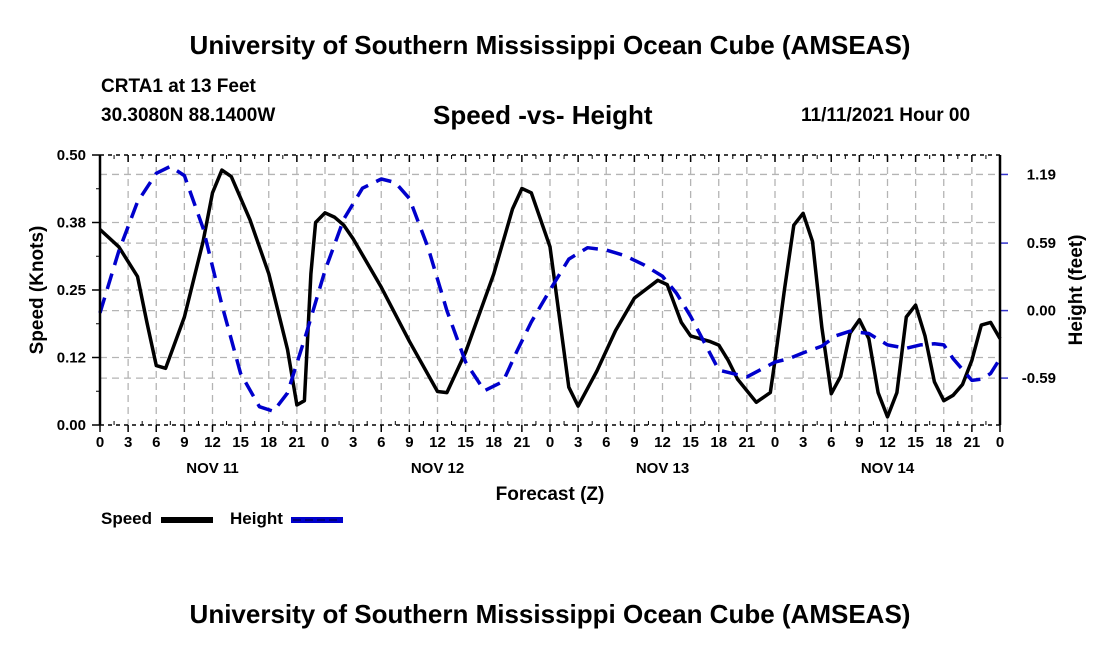  I want to click on y2-tick-label: 0.00, so click(1041, 311).